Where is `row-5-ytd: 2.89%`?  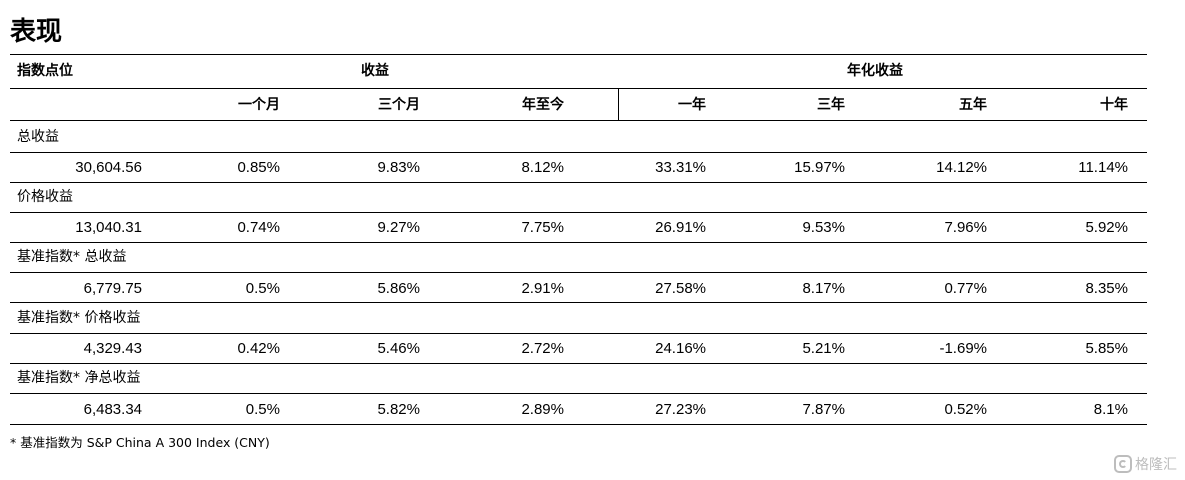
row-5-ytd: 2.89% is located at coordinates (542, 409).